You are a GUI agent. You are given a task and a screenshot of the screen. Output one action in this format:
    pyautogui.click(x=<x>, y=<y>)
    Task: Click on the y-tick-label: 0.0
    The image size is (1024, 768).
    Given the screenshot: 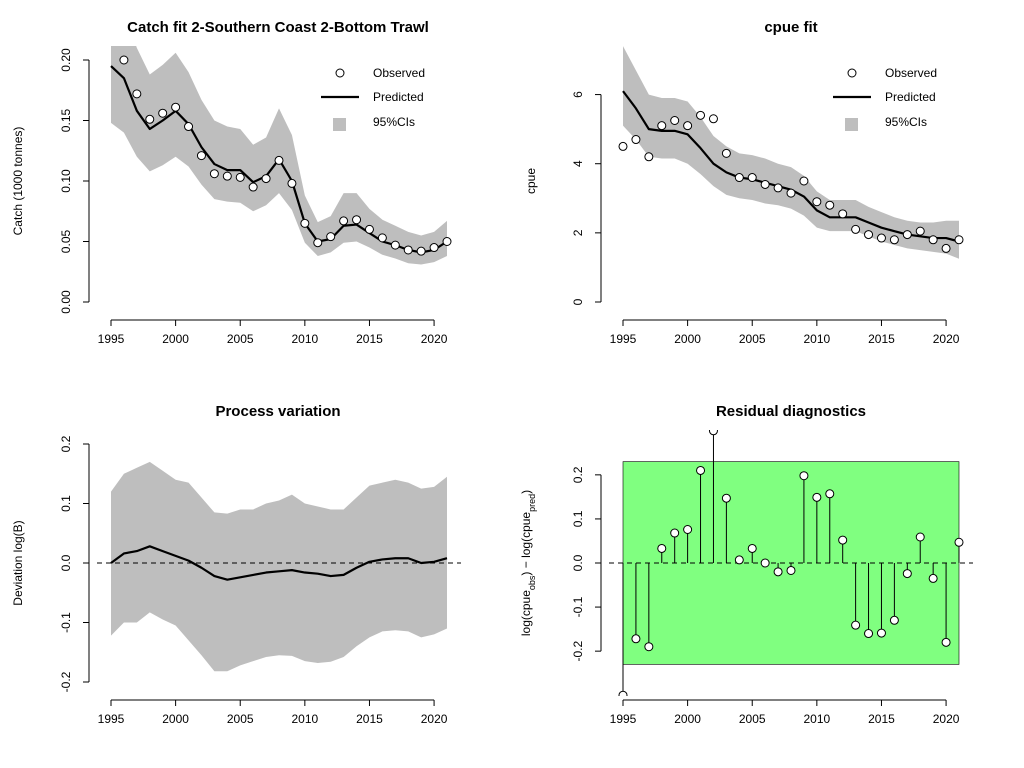 What is the action you would take?
    pyautogui.click(x=578, y=562)
    